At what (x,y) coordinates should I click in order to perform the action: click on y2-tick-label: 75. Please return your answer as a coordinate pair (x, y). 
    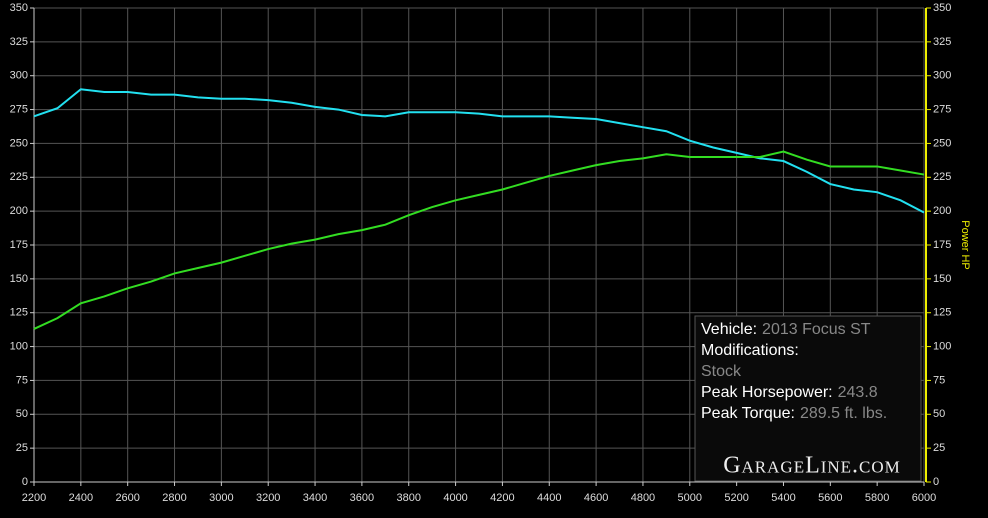
    Looking at the image, I should click on (939, 380).